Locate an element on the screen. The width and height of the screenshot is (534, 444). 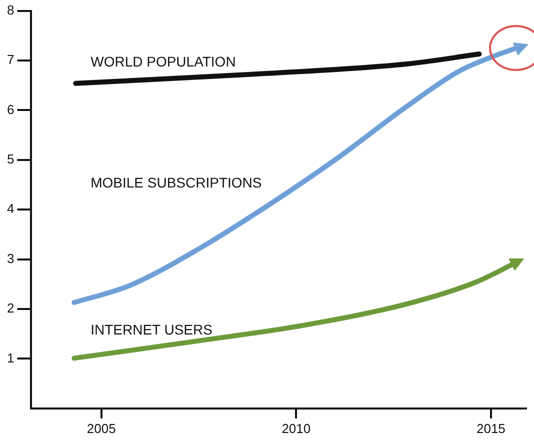
y-tick-label: 5 is located at coordinates (10, 158).